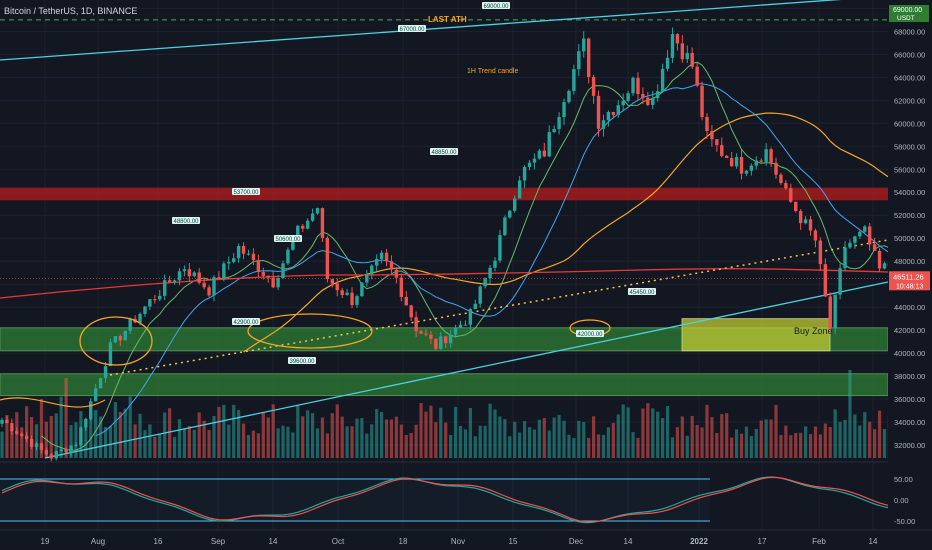  Describe the element at coordinates (909, 192) in the screenshot. I see `price-tick: 54000.00` at that location.